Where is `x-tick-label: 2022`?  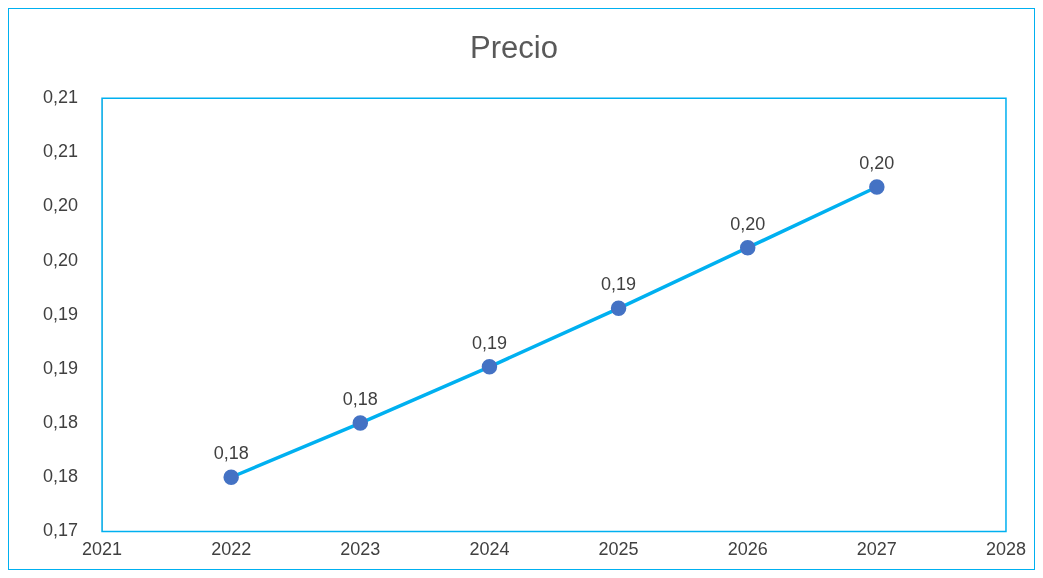
x-tick-label: 2022 is located at coordinates (231, 549).